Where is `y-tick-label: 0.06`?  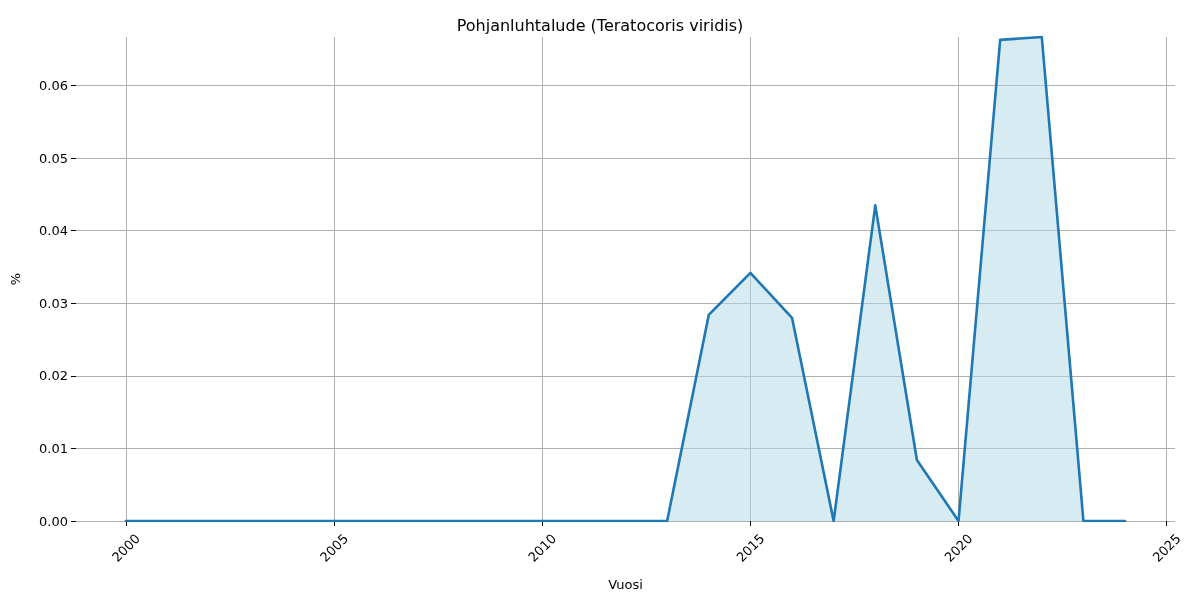 y-tick-label: 0.06 is located at coordinates (53, 86).